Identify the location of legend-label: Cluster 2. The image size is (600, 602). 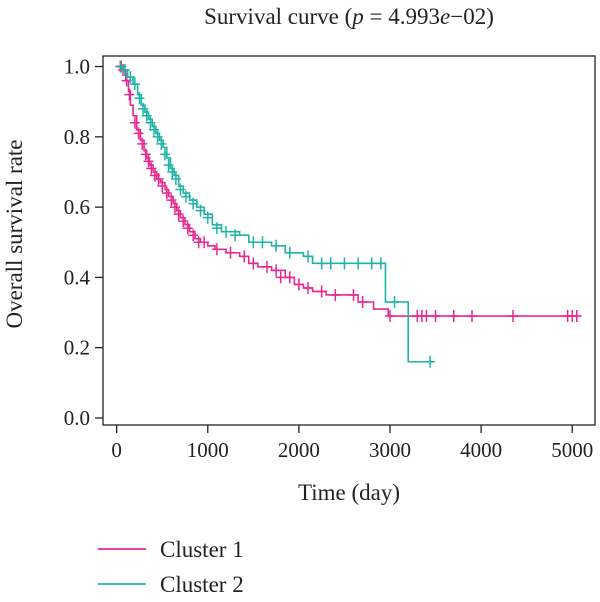
(202, 584).